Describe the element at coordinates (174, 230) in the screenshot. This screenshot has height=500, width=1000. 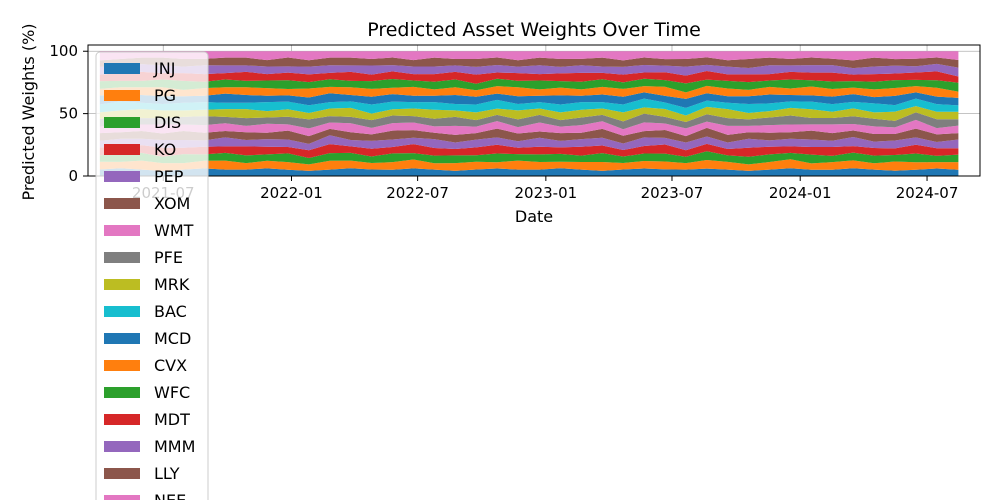
I see `legend-label-wmt: WMT` at that location.